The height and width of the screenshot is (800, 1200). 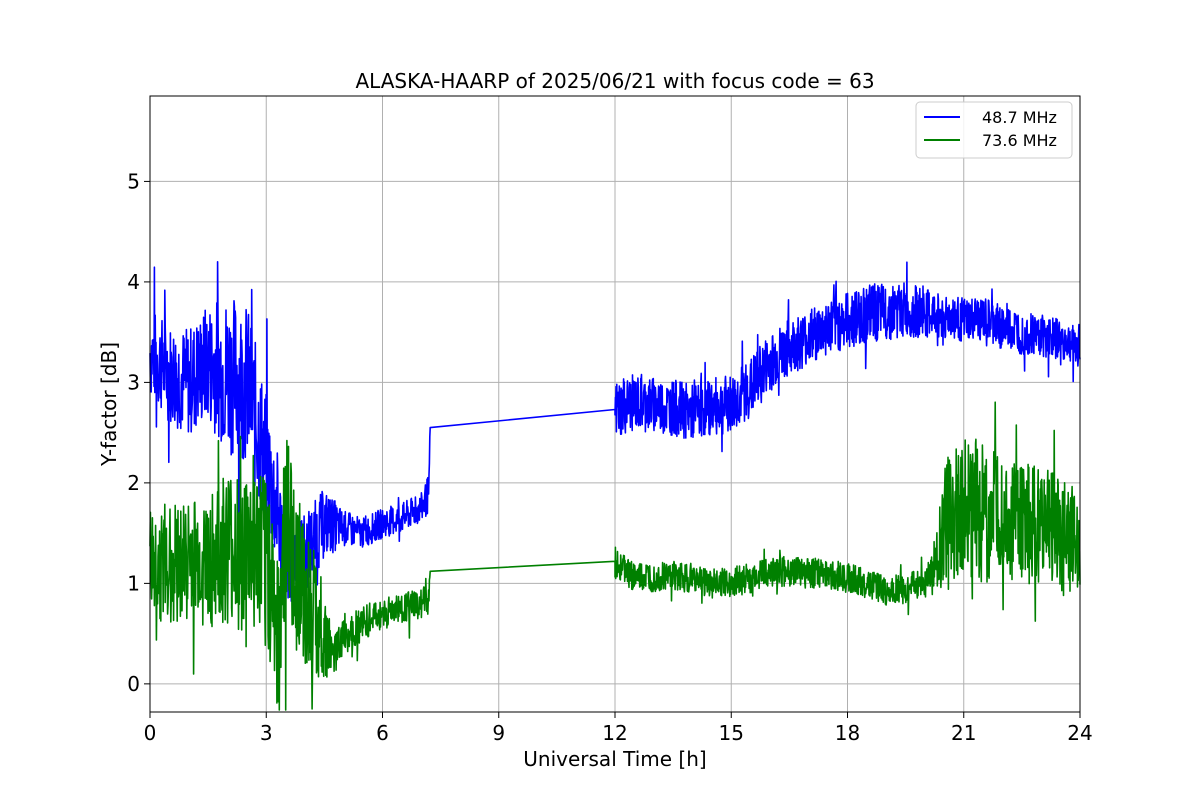 What do you see at coordinates (963, 733) in the screenshot?
I see `x-tick-label: 21` at bounding box center [963, 733].